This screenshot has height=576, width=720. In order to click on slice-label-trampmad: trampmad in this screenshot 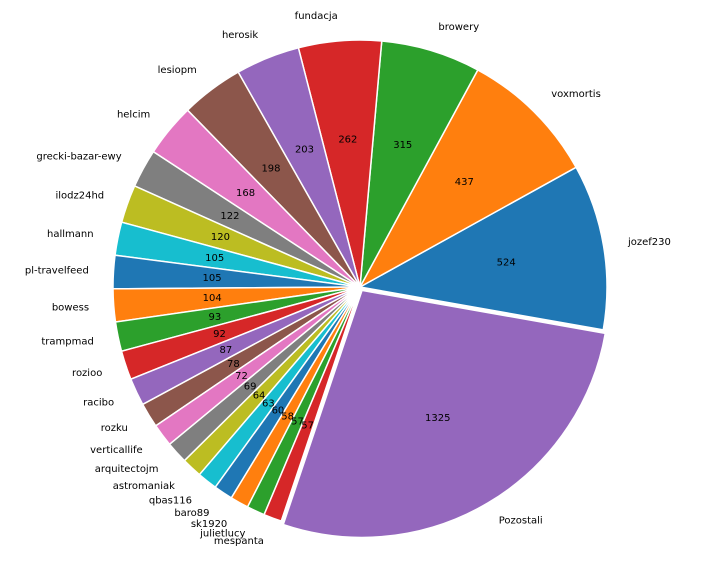, I will do `click(67, 342)`.